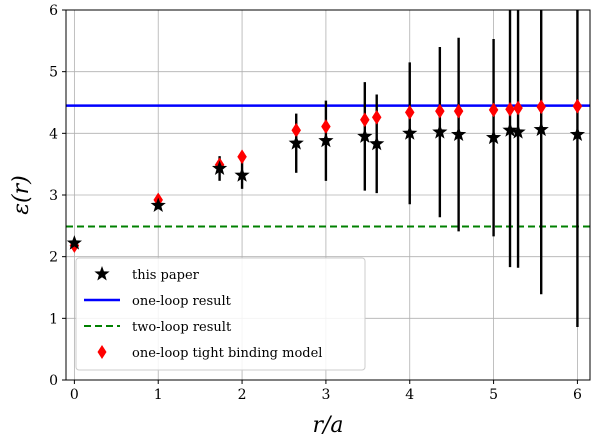  I want to click on legend-box, so click(220, 314).